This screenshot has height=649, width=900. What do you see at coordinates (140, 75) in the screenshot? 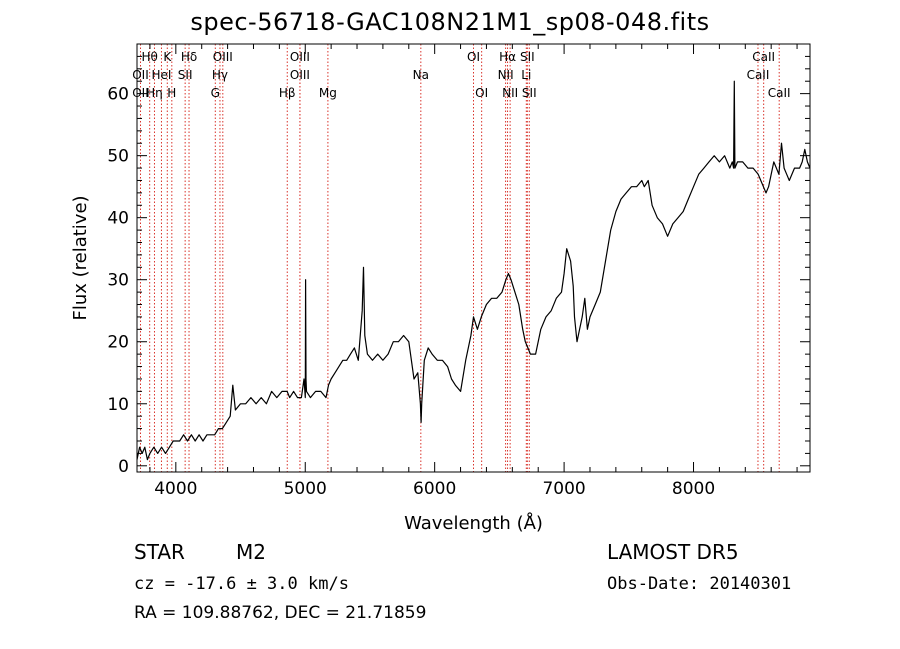
I see `line-label-1: OII` at bounding box center [140, 75].